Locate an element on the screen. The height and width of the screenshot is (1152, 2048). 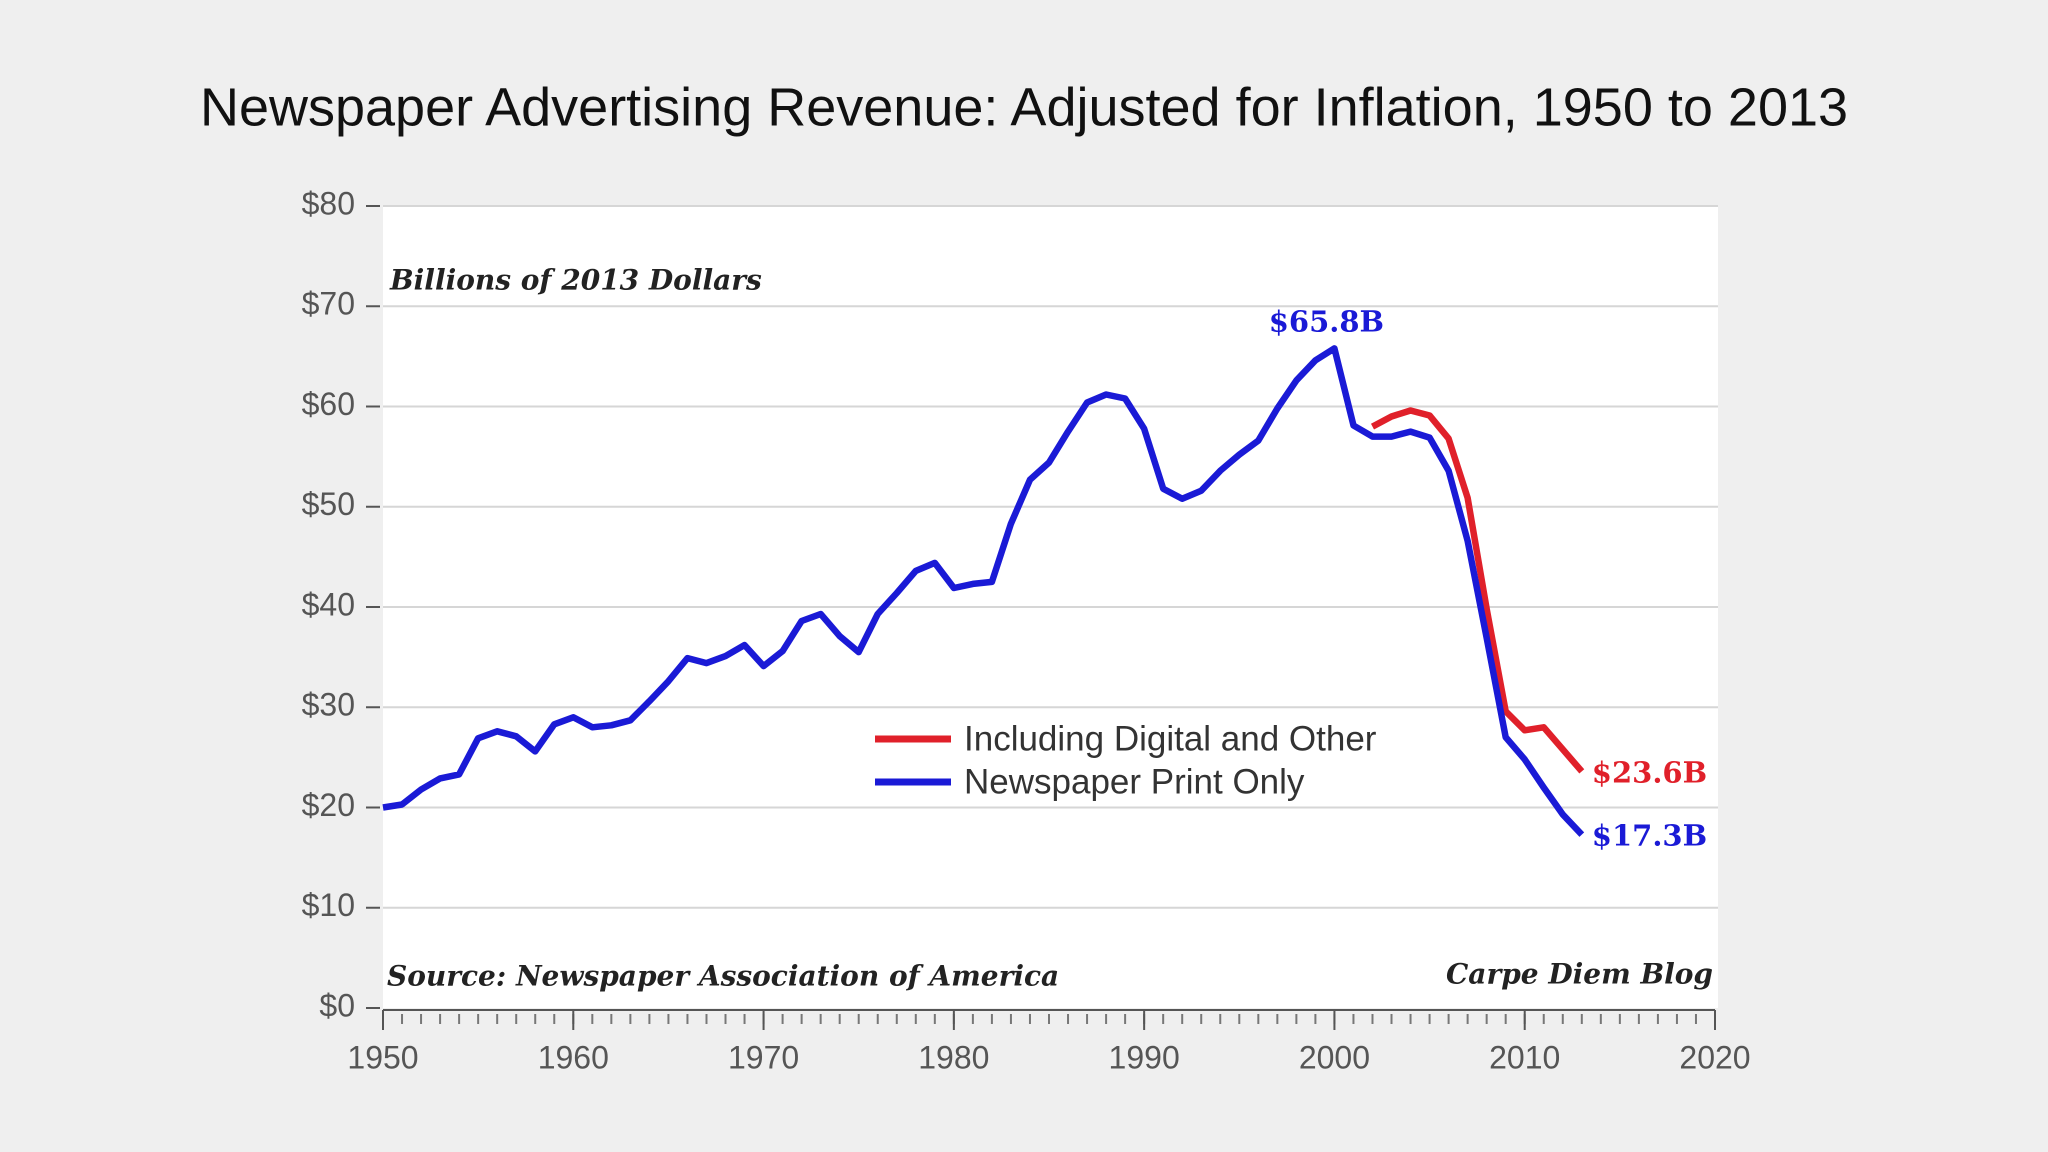
y-tick-label: $10 is located at coordinates (328, 905).